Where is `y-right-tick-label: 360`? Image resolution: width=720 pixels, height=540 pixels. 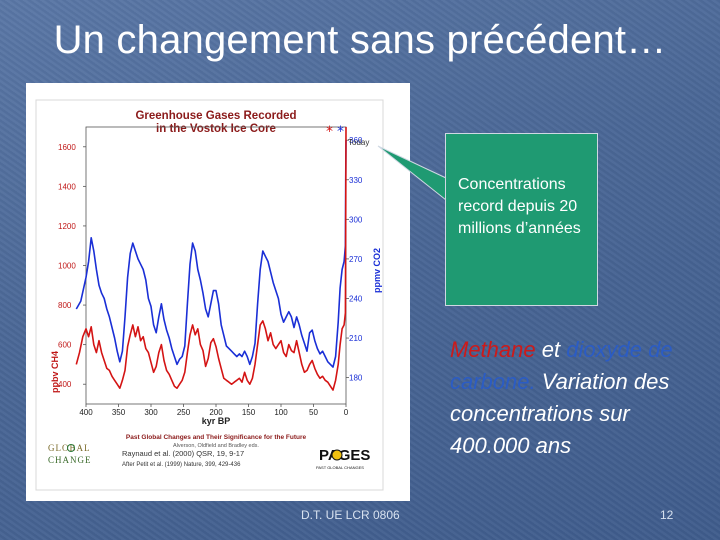 y-right-tick-label: 360 is located at coordinates (356, 140).